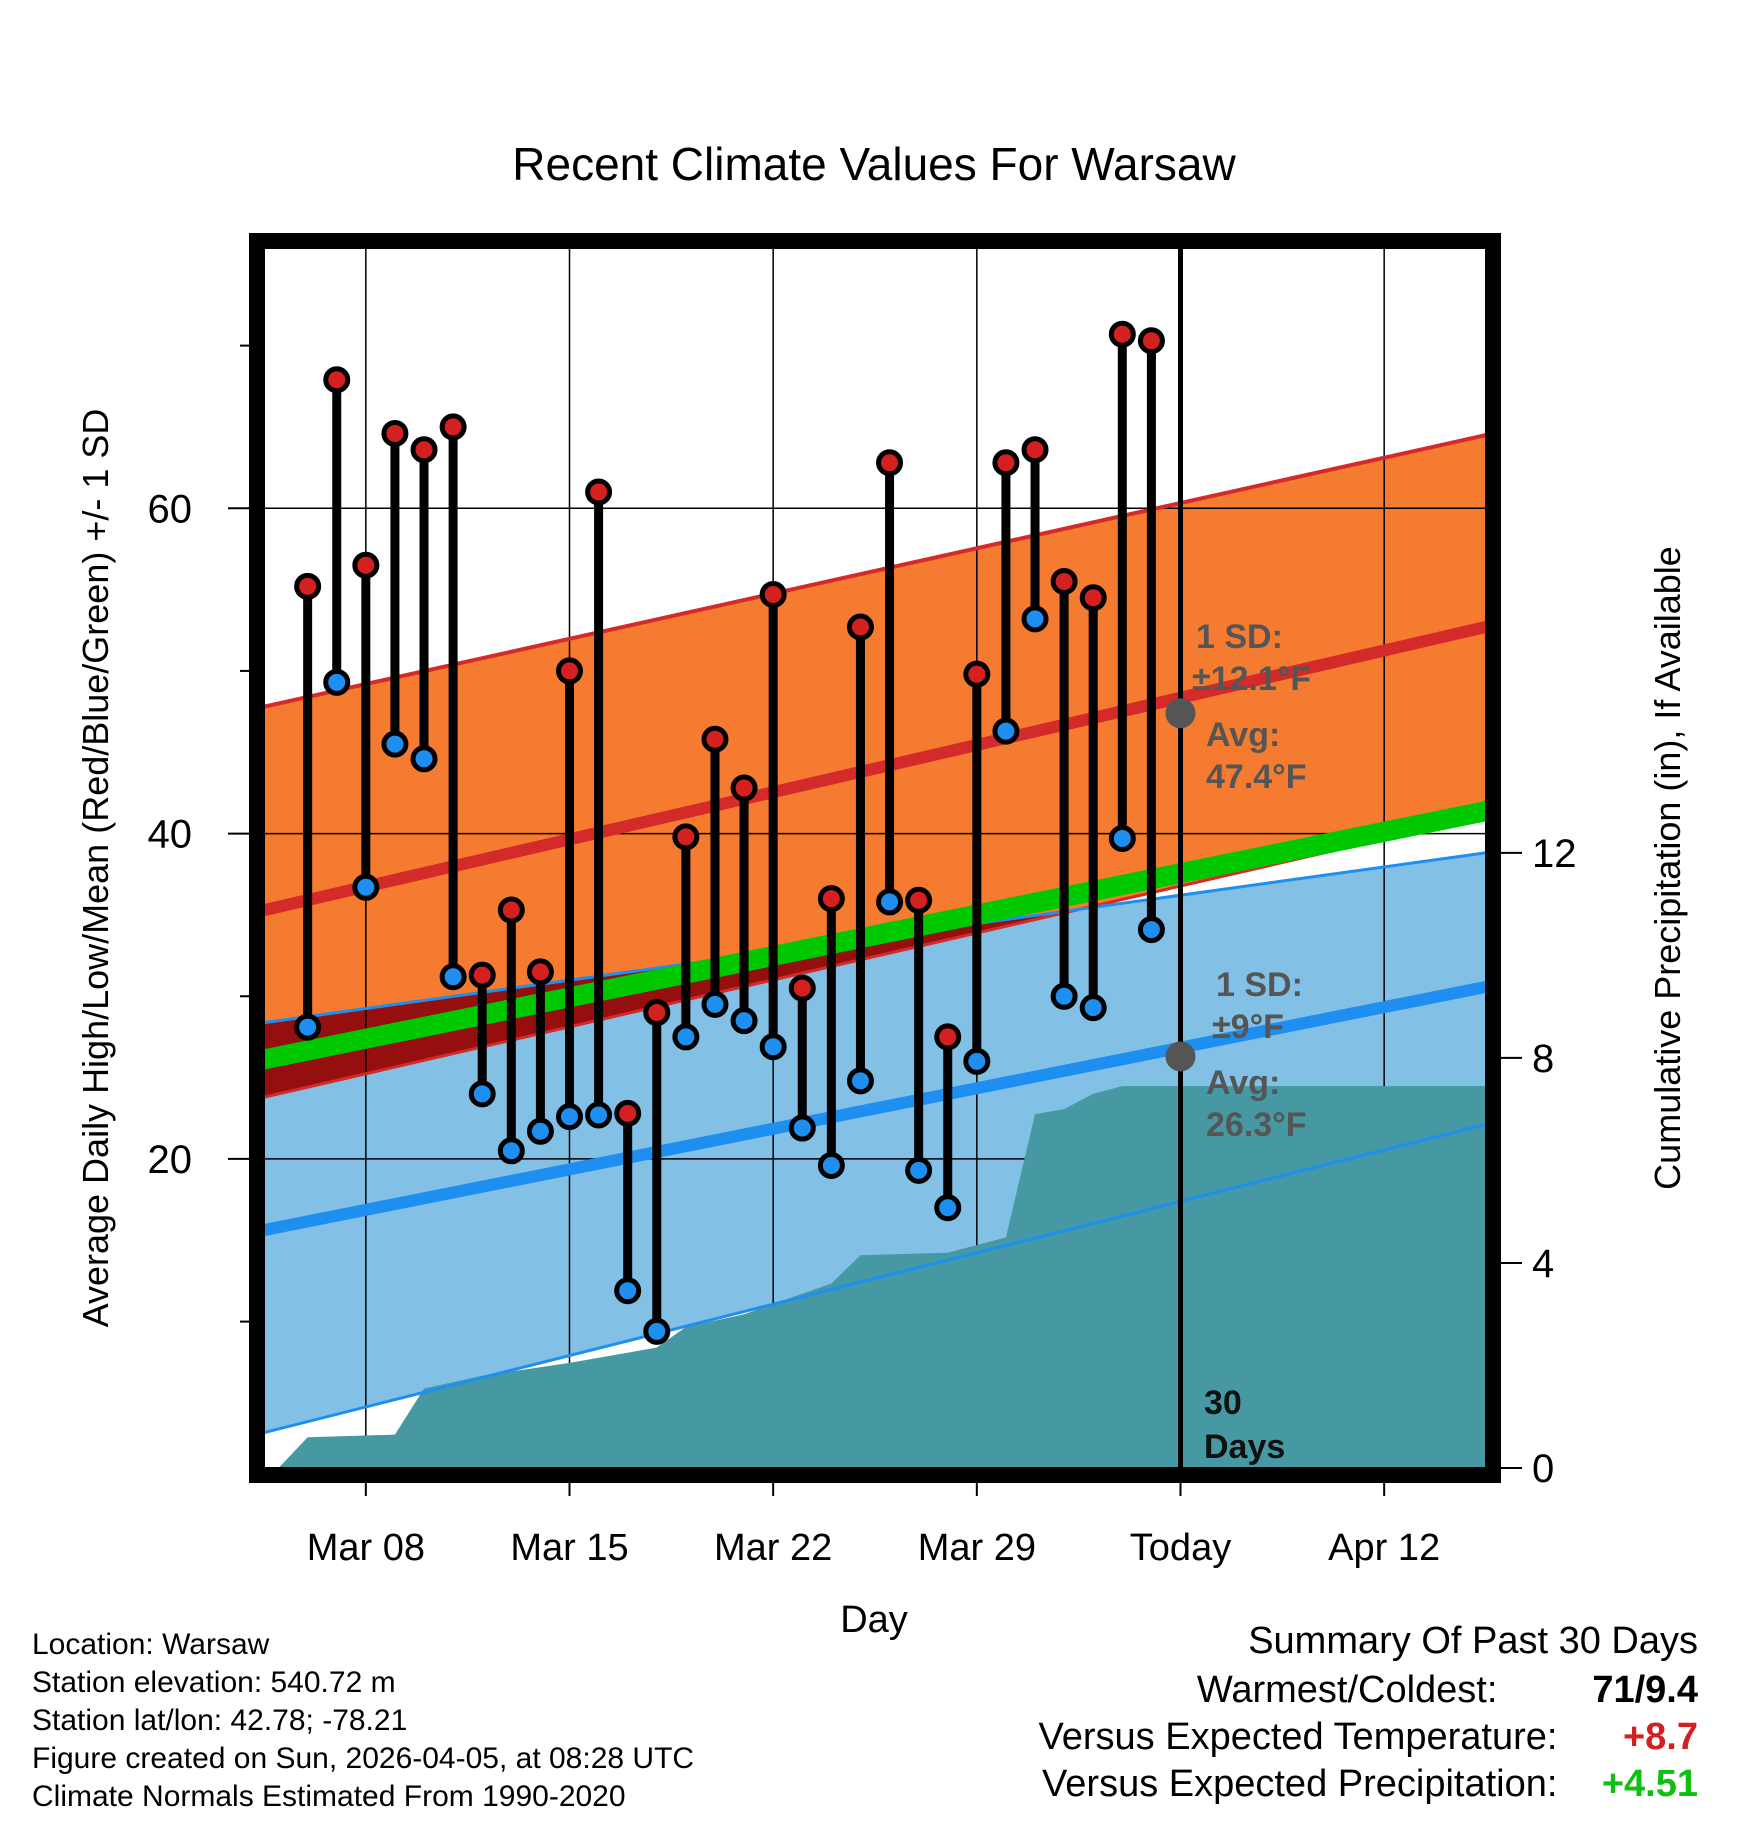 The width and height of the screenshot is (1748, 1828). What do you see at coordinates (874, 164) in the screenshot?
I see `chart-title: Recent Climate Values For Warsaw` at bounding box center [874, 164].